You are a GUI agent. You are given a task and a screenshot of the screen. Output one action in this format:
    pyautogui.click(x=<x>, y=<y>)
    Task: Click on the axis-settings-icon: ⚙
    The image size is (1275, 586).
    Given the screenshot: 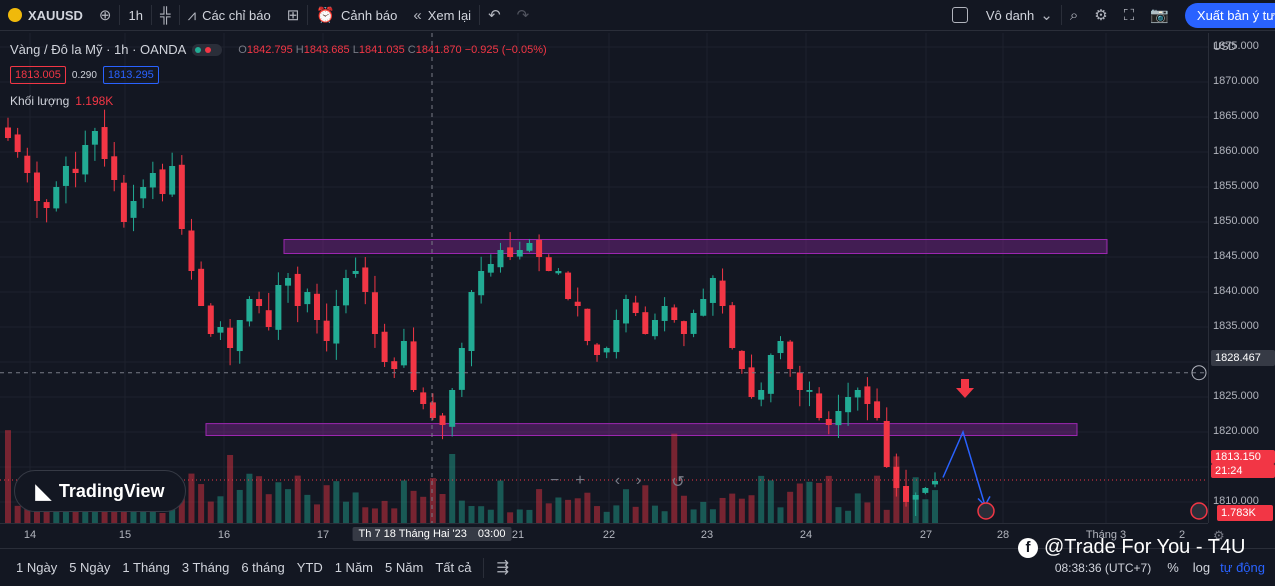 What is the action you would take?
    pyautogui.click(x=1219, y=535)
    